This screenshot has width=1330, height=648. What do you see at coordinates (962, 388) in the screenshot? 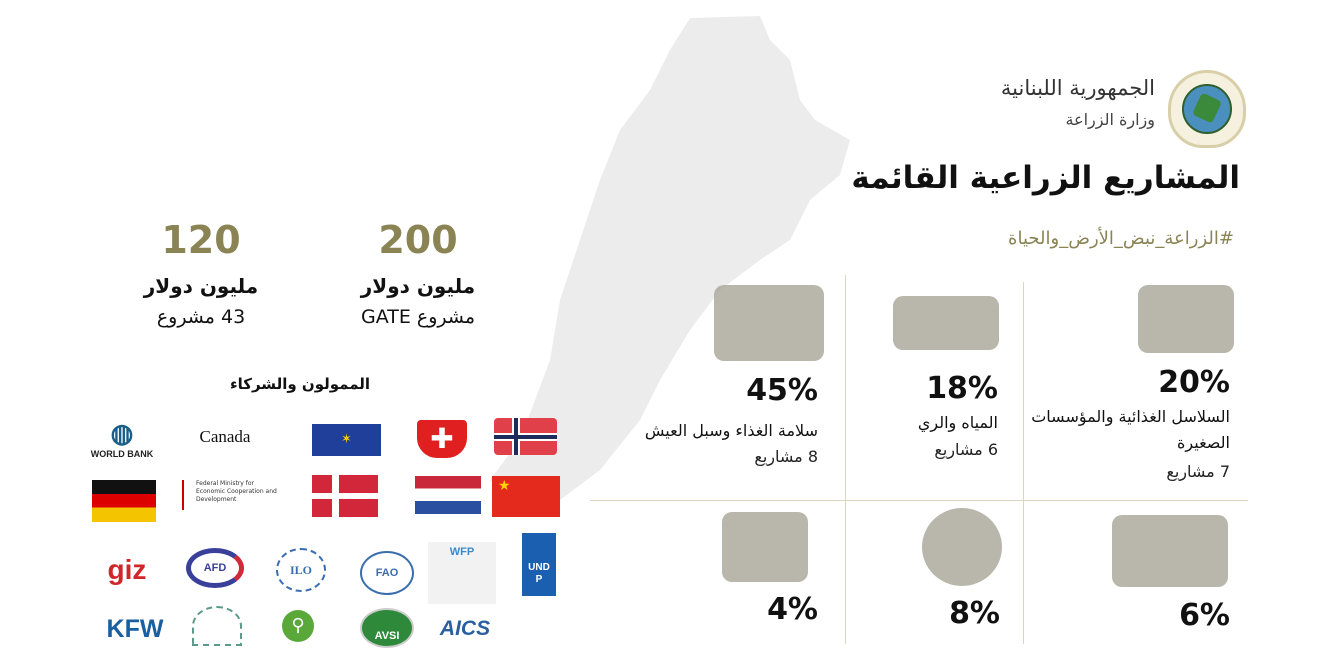
I see `sector-percent: 18%` at bounding box center [962, 388].